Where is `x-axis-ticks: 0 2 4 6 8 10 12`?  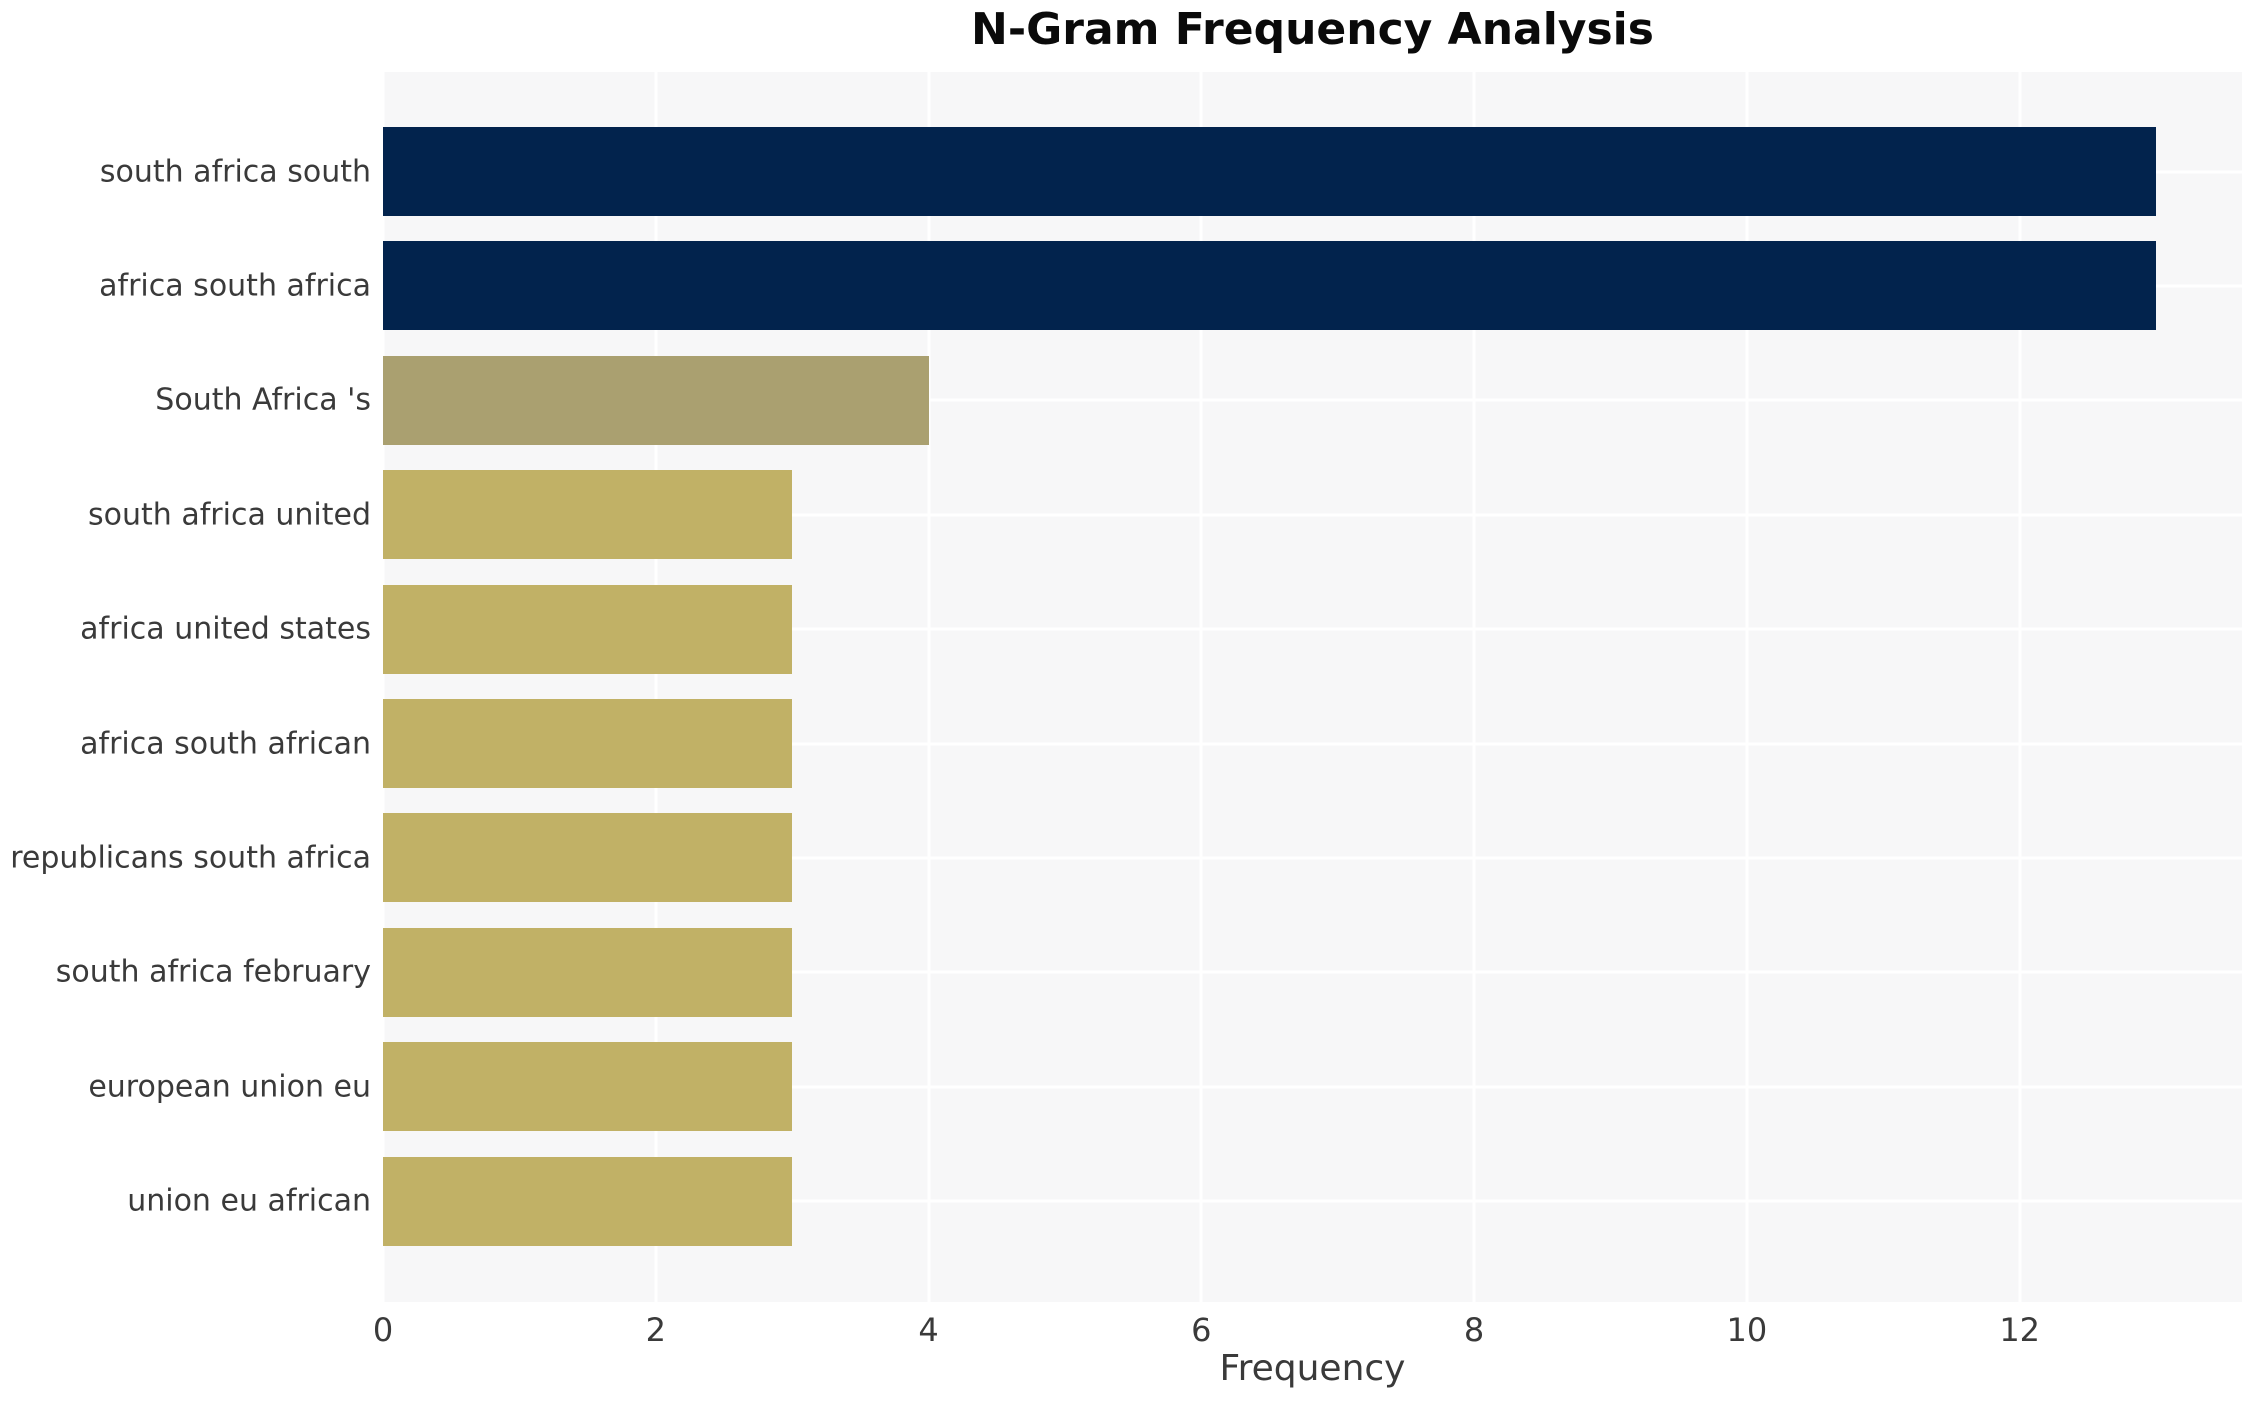
x-axis-ticks: 0 2 4 6 8 10 12 is located at coordinates (1130, 1331).